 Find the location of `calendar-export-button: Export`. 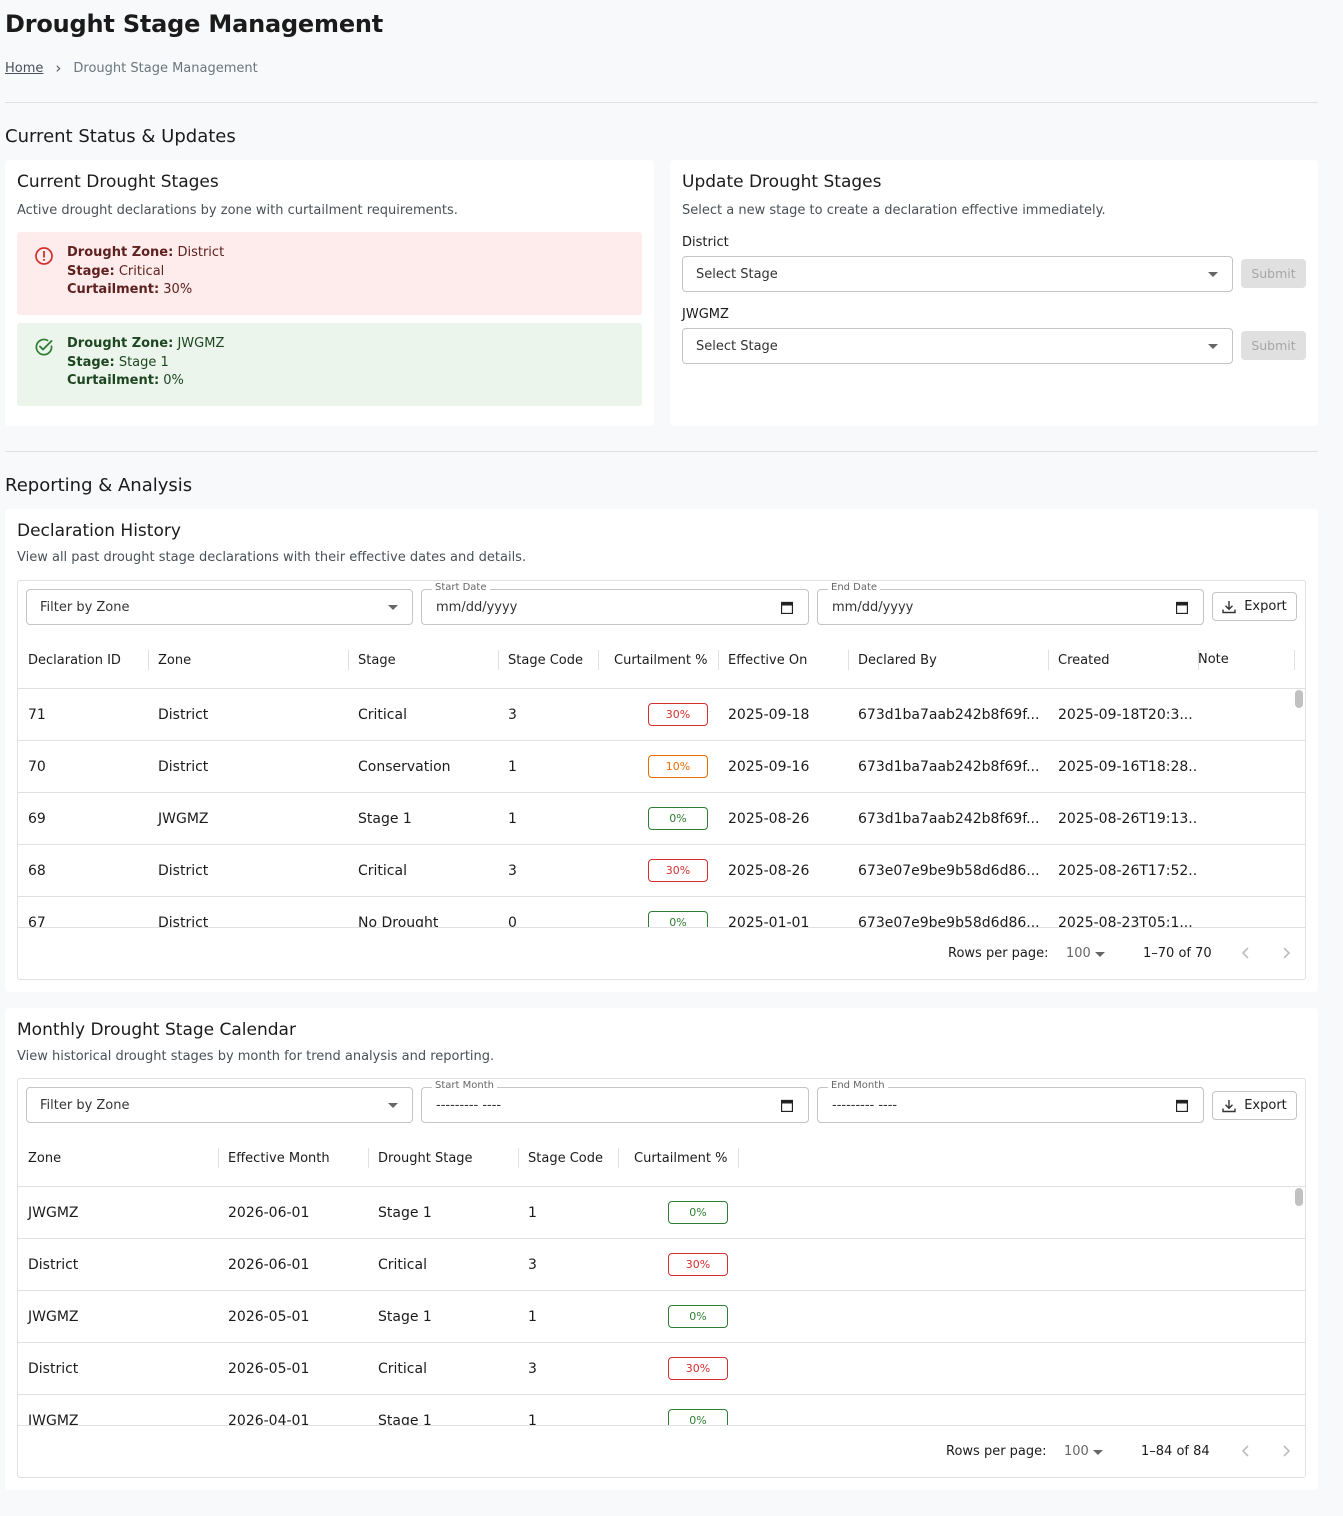

calendar-export-button: Export is located at coordinates (1254, 1105).